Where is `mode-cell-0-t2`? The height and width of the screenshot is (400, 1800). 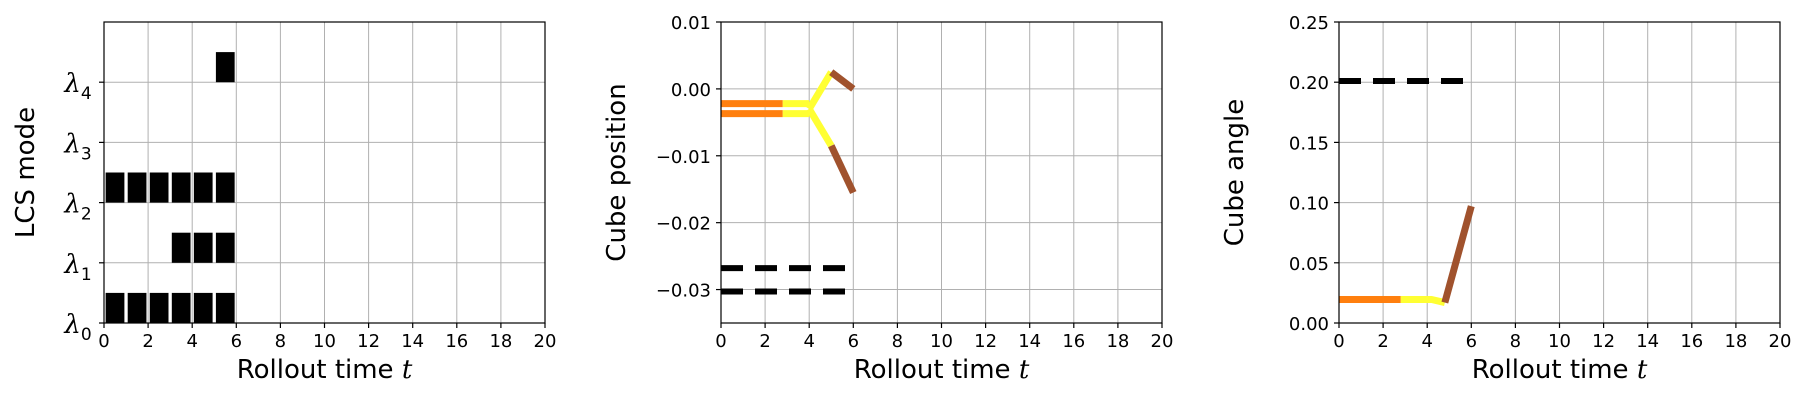 mode-cell-0-t2 is located at coordinates (159, 307).